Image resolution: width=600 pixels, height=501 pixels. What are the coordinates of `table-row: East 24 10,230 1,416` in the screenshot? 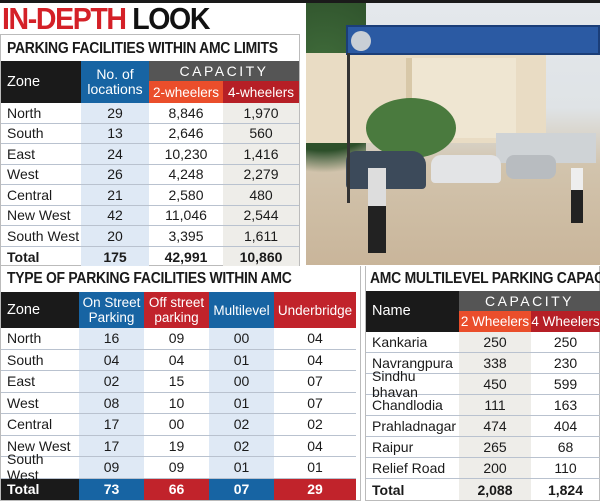 It's located at (150, 154).